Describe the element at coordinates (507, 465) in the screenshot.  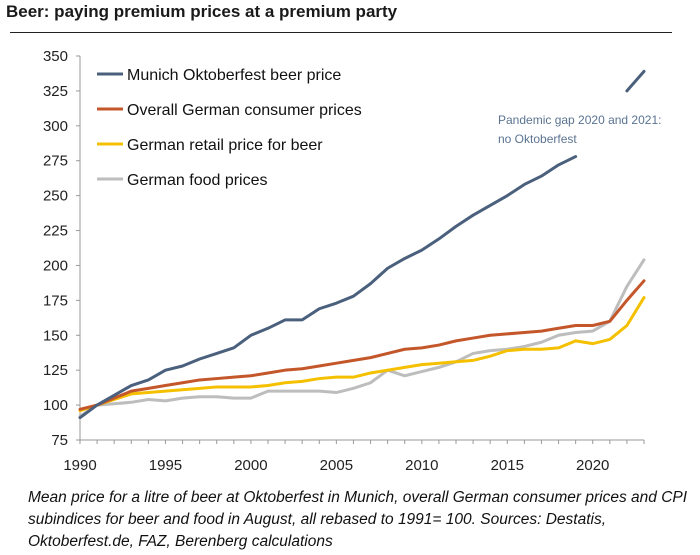
I see `x-tick-label: 2015` at that location.